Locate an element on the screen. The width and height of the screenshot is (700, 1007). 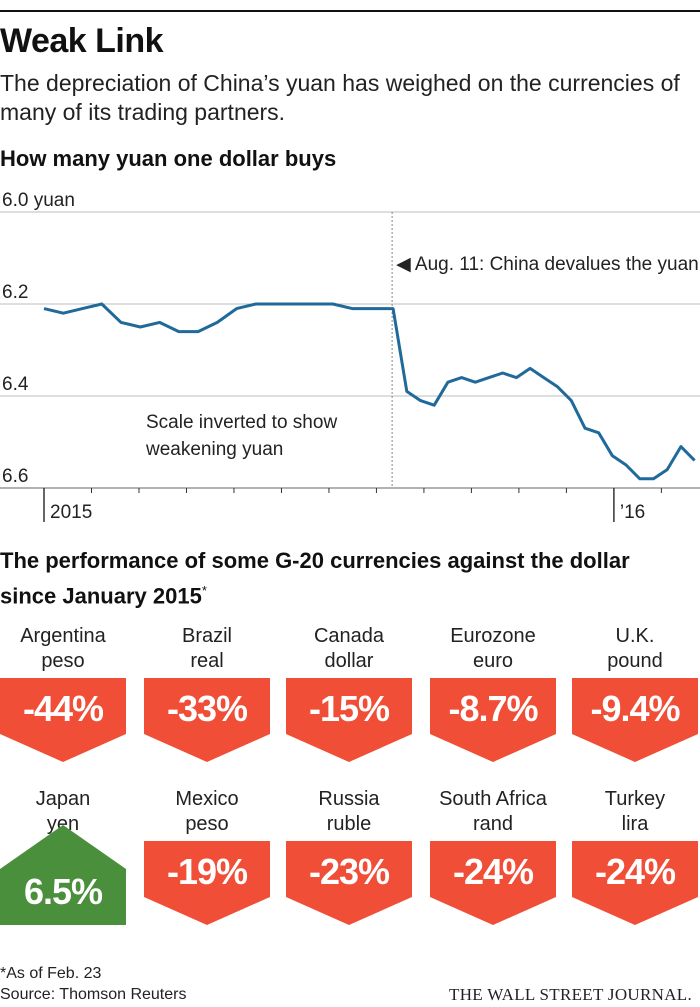
currency-label: Russia ruble is located at coordinates (349, 814).